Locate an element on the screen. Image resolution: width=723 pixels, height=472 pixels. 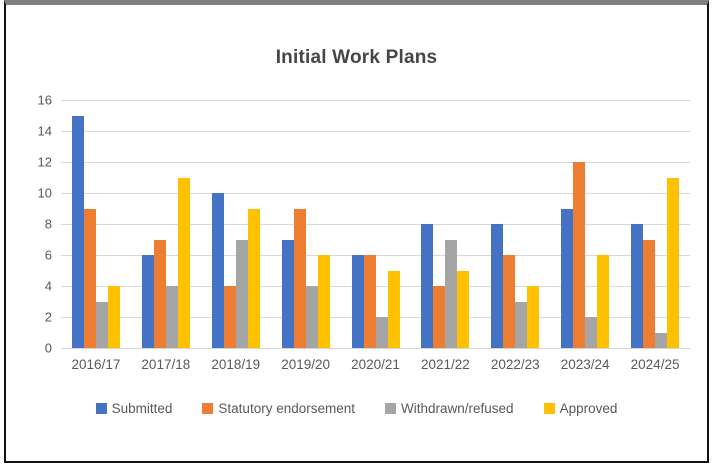
bar-group-2021/22 is located at coordinates (445, 224).